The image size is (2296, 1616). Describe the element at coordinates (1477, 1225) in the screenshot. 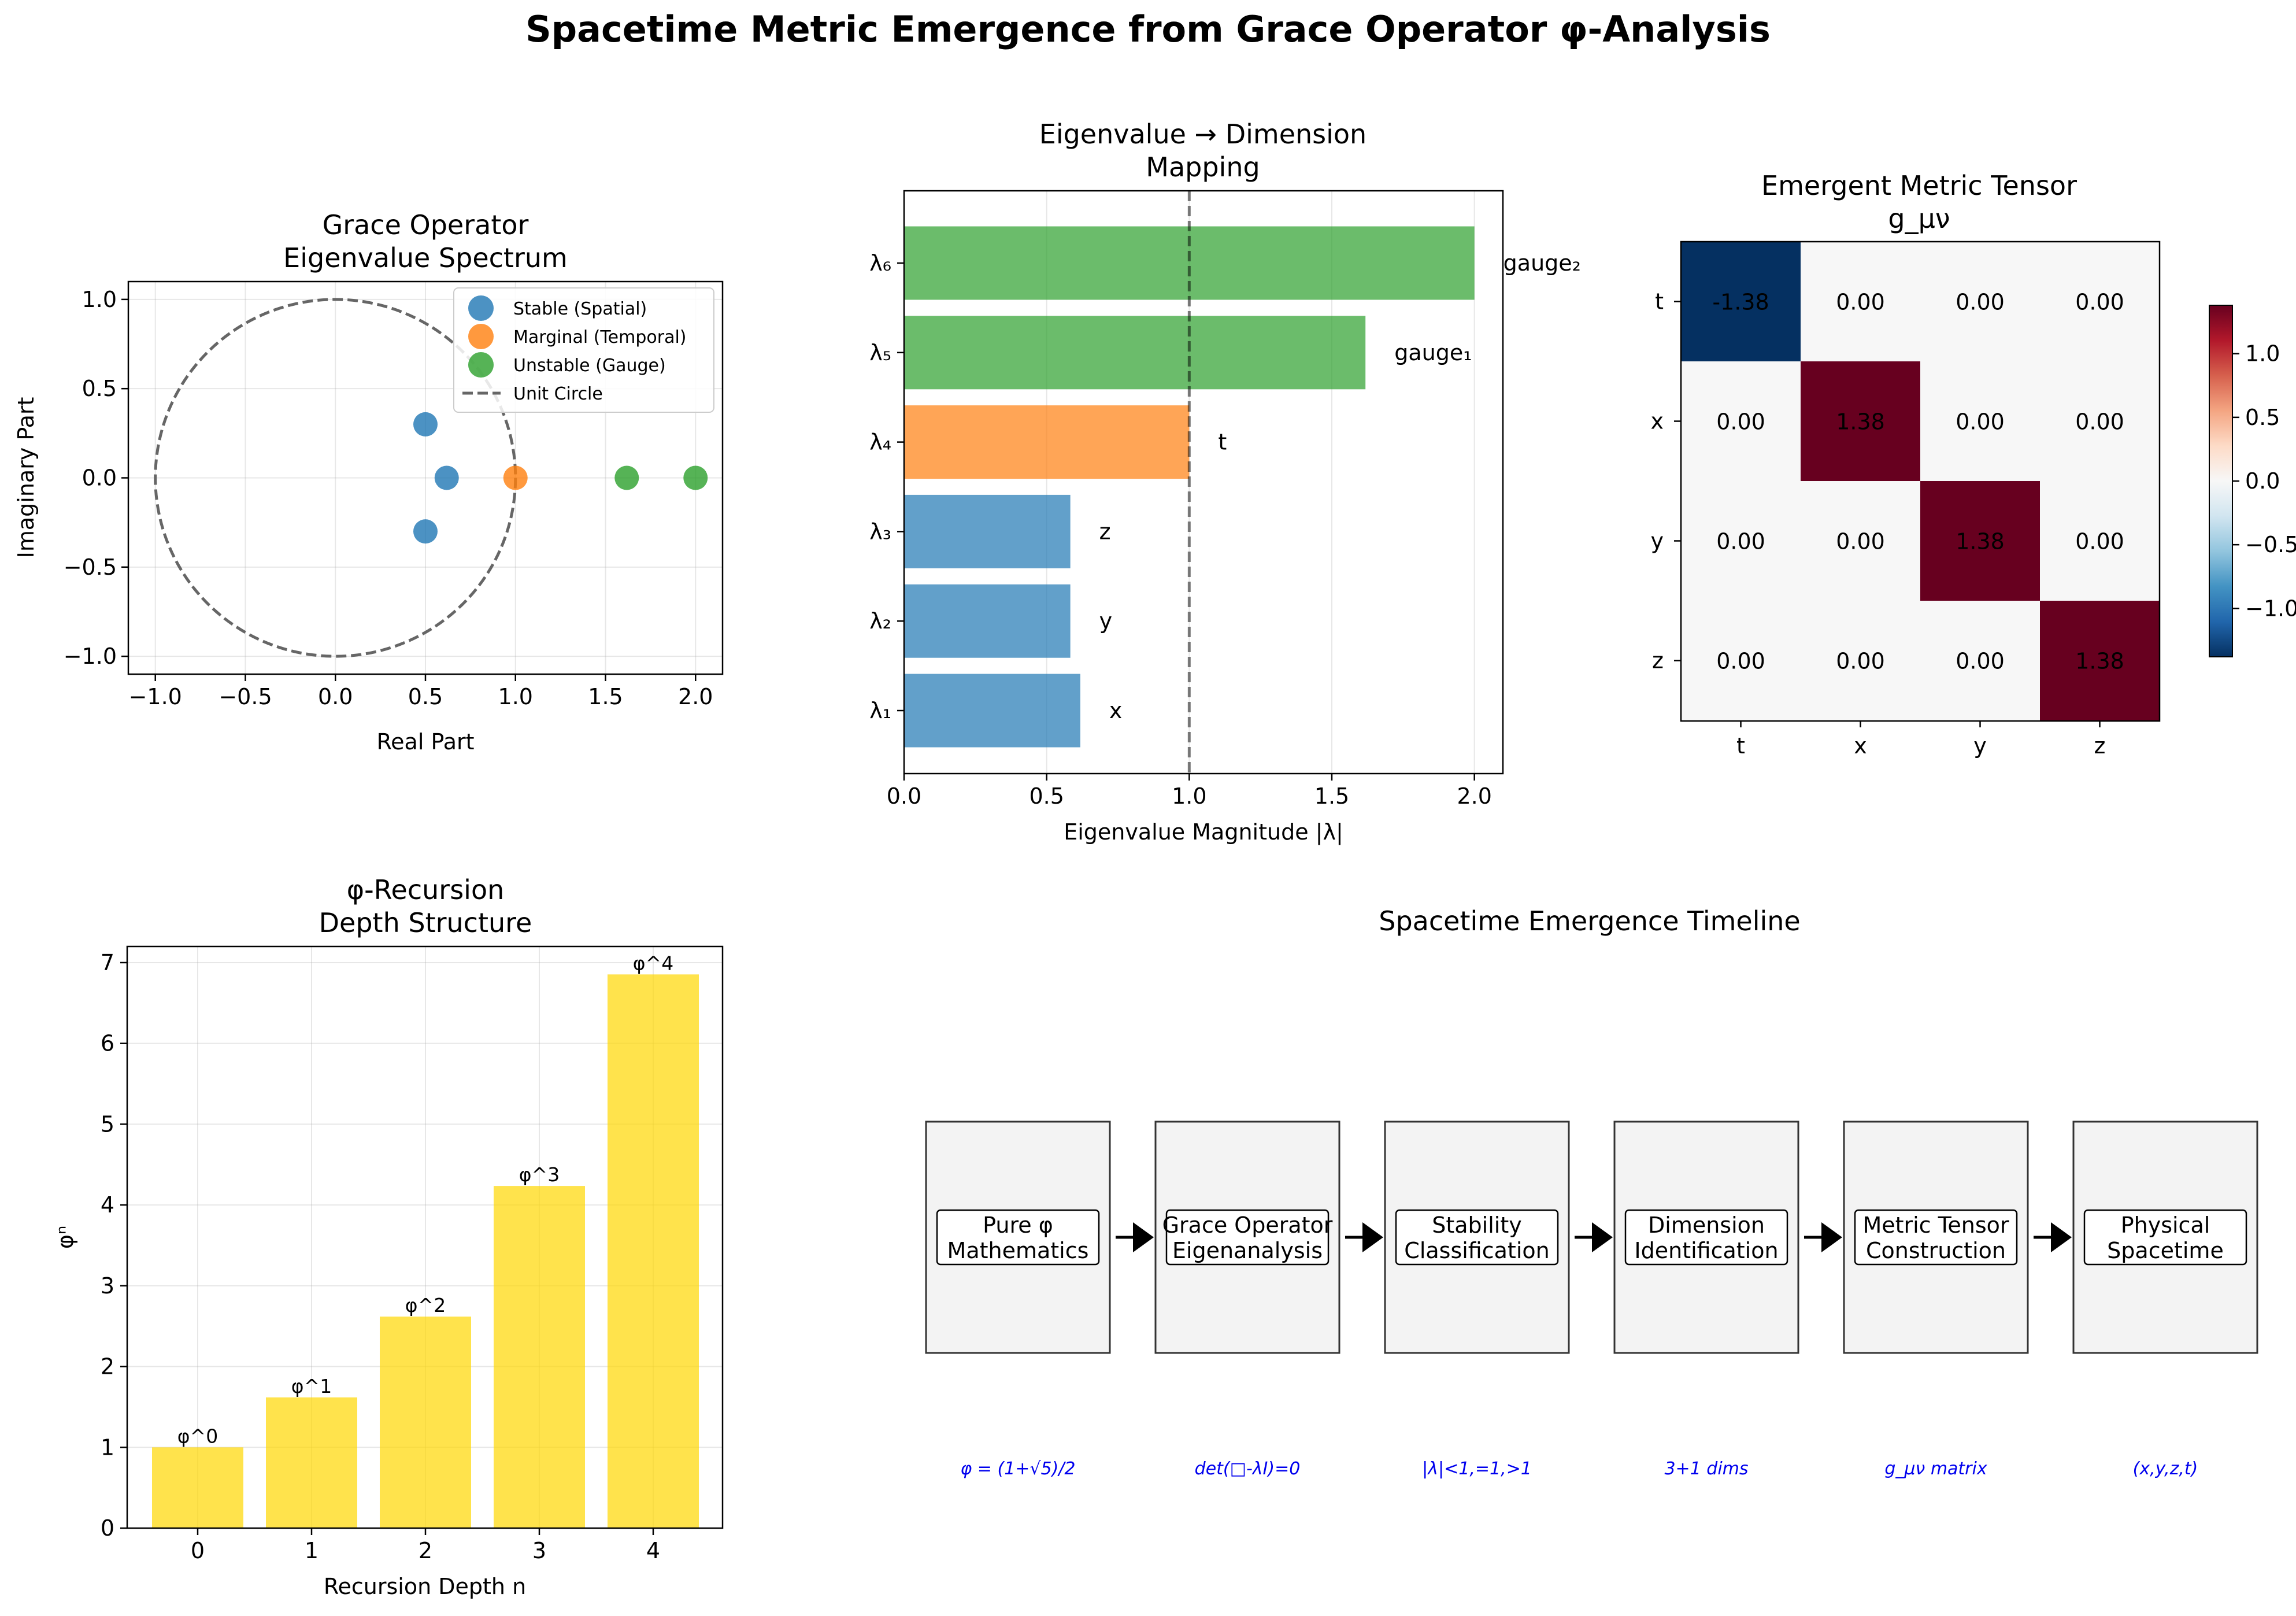

I see `timeline-step-label: Stability` at that location.